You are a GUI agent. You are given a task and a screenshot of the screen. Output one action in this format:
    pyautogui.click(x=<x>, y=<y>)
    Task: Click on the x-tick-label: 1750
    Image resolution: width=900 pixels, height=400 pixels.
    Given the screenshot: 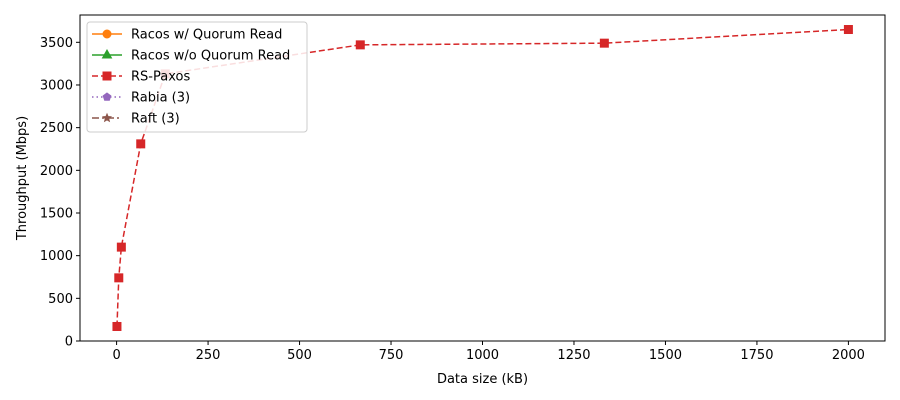 What is the action you would take?
    pyautogui.click(x=756, y=355)
    